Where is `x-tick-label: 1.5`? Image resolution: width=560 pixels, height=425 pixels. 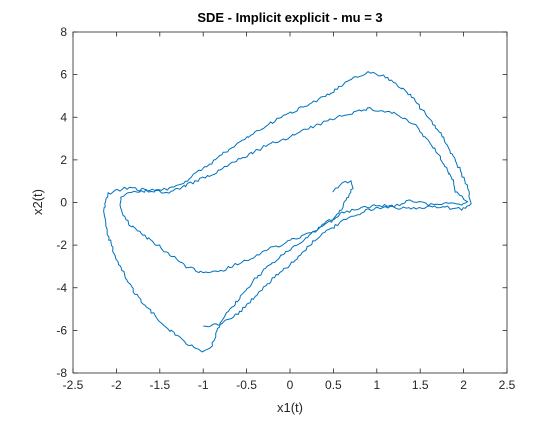
x-tick-label: 1.5 is located at coordinates (420, 385).